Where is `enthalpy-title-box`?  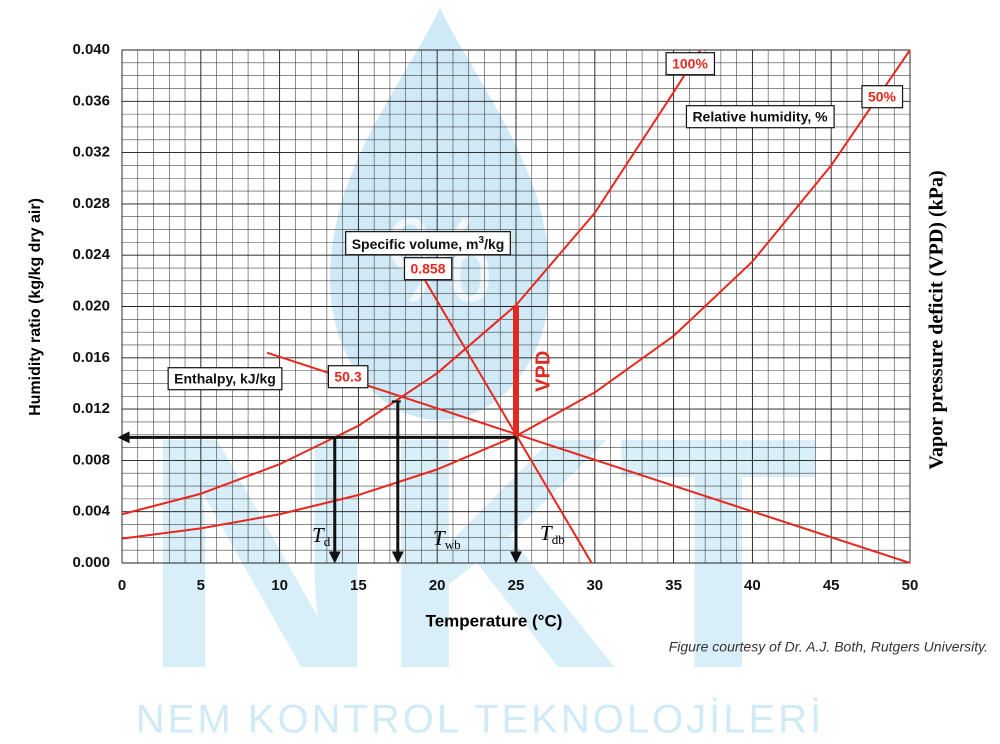 enthalpy-title-box is located at coordinates (225, 379).